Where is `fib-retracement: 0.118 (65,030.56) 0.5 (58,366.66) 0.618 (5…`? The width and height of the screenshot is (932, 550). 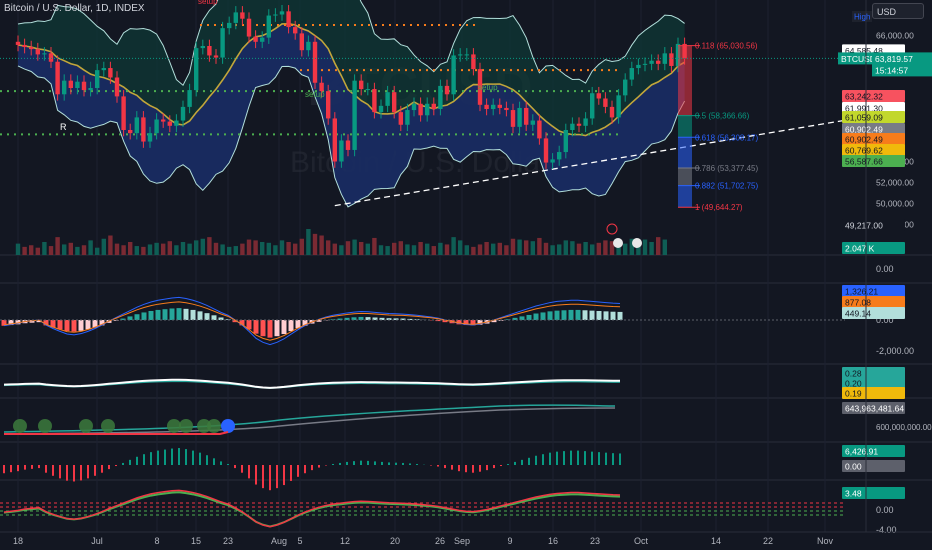
fib-retracement: 0.118 (65,030.56) 0.5 (58,366.66) 0.618 (5… is located at coordinates (718, 127).